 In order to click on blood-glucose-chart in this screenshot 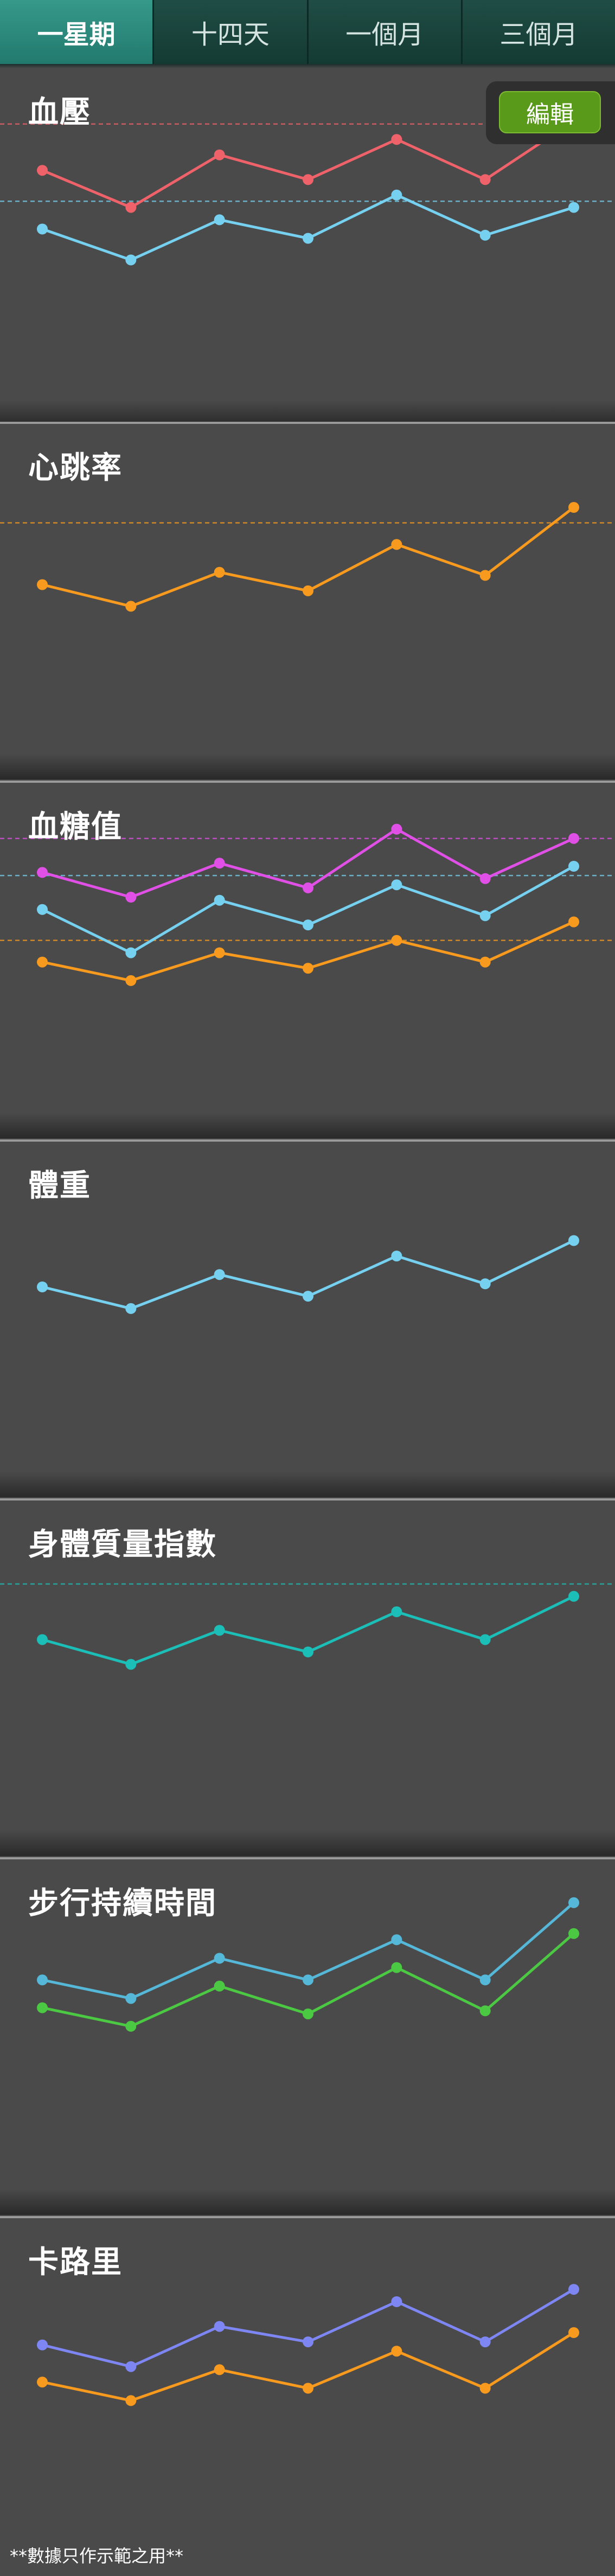, I will do `click(307, 904)`.